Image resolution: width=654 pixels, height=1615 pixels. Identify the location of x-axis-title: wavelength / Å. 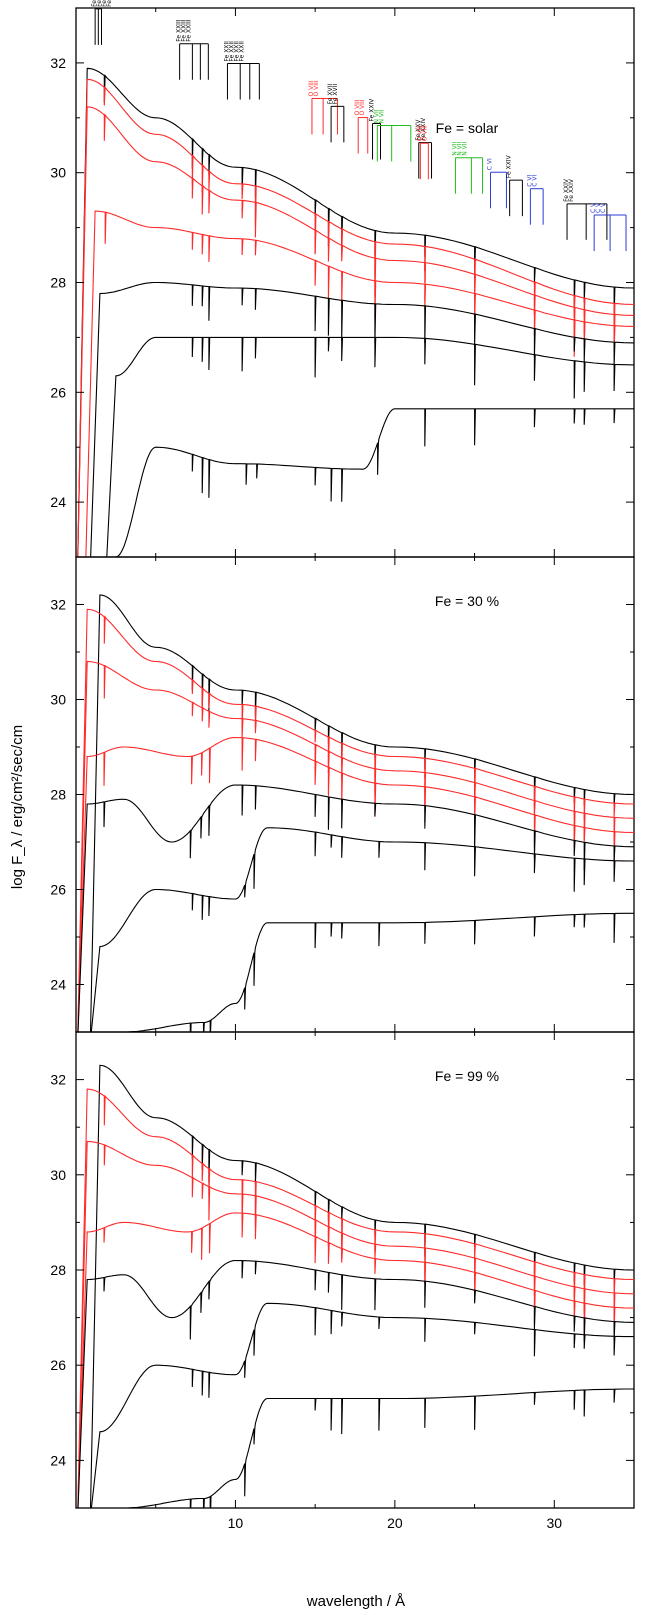
(355, 1601).